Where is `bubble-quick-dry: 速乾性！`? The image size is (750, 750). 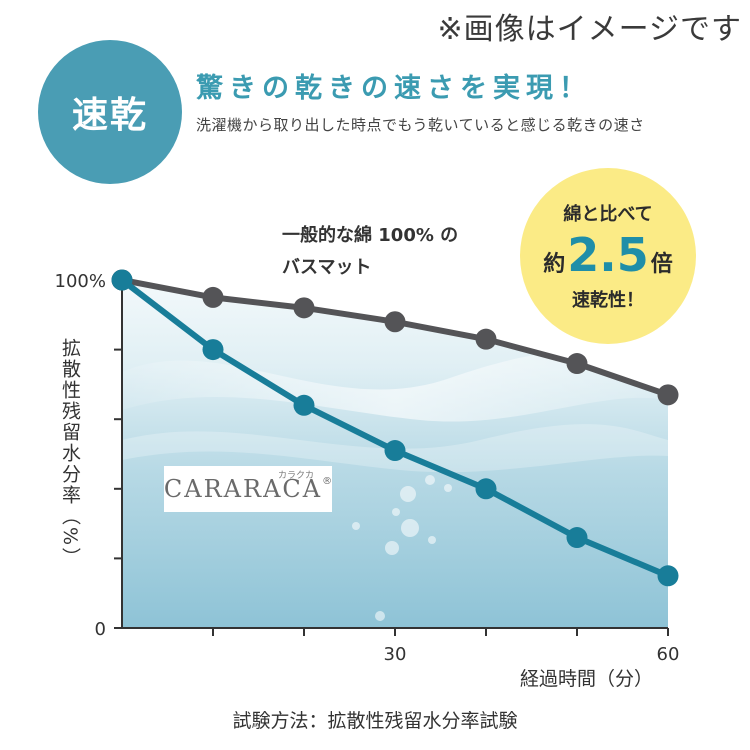
bubble-quick-dry: 速乾性！ is located at coordinates (608, 300).